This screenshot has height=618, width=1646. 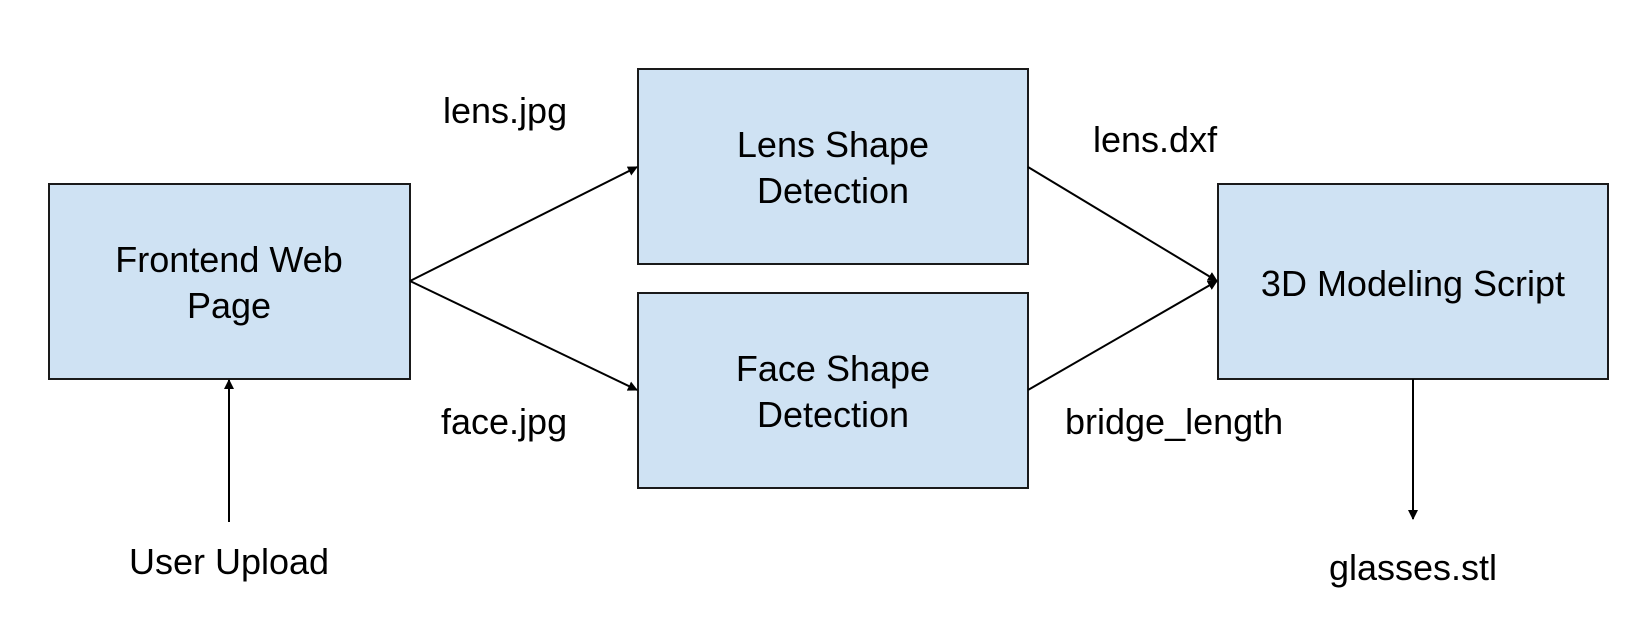 I want to click on node-lens-detect-label-line1: Lens Shape, so click(x=833, y=144).